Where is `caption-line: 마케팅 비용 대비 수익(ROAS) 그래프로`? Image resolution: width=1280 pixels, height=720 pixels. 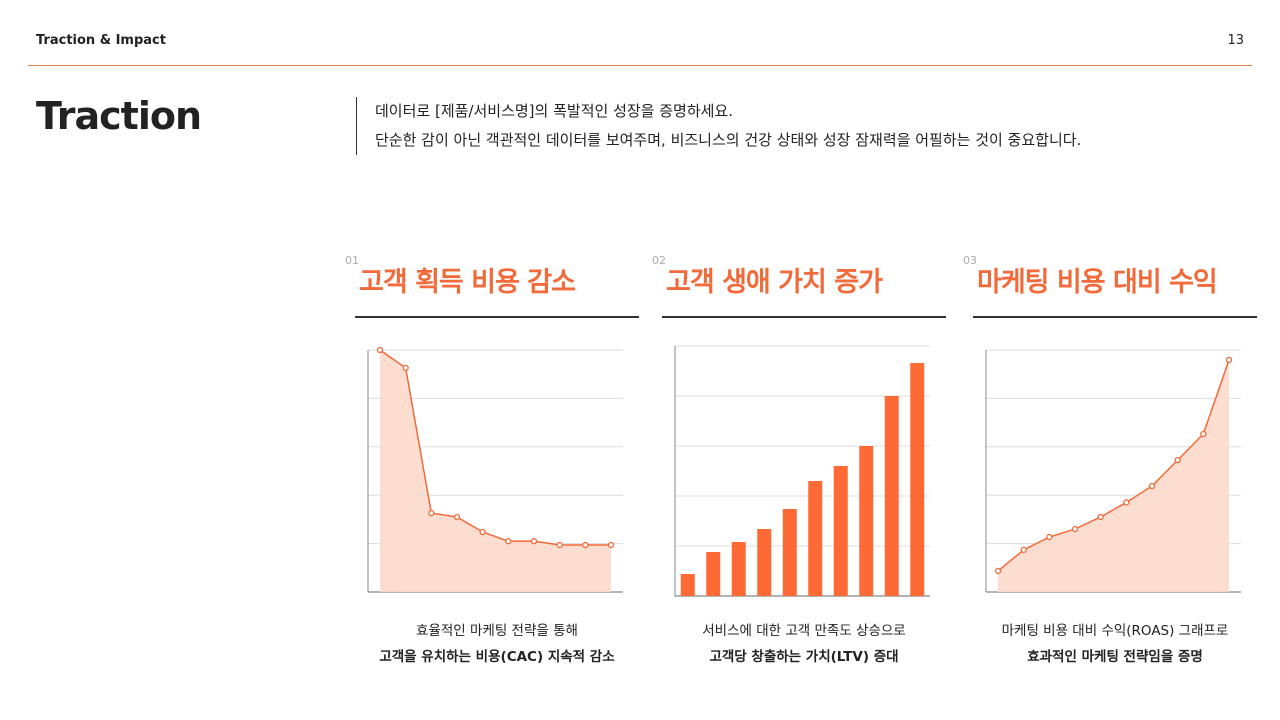
caption-line: 마케팅 비용 대비 수익(ROAS) 그래프로 is located at coordinates (1115, 631).